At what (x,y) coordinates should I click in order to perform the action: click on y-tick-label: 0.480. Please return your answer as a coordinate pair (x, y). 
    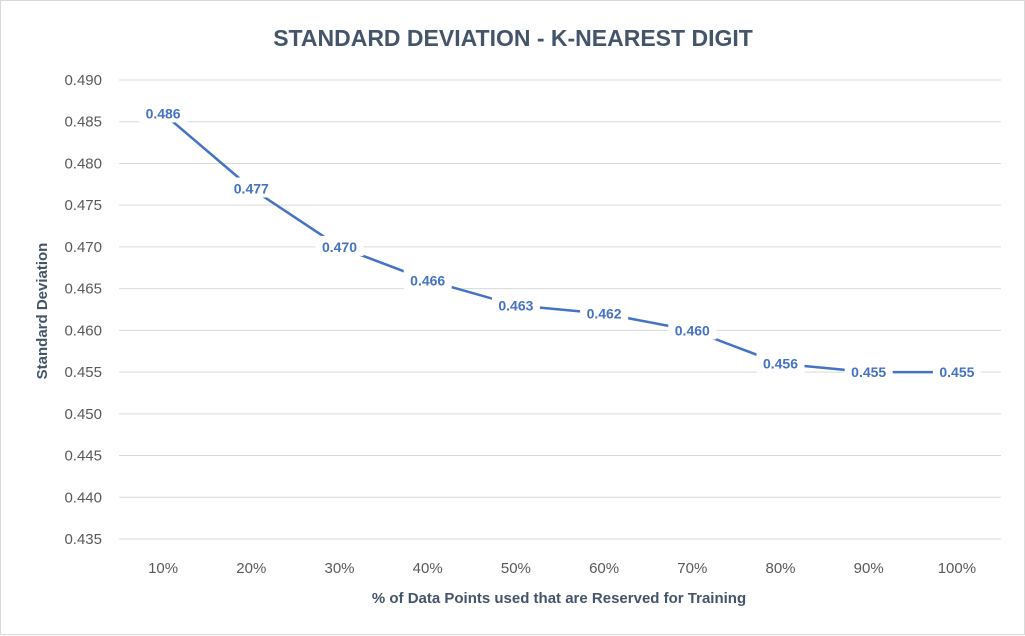
    Looking at the image, I should click on (83, 163).